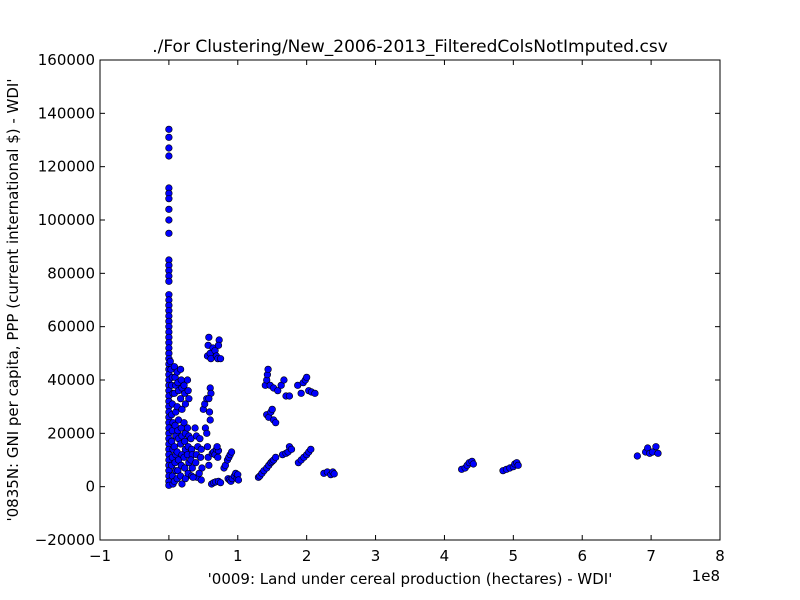 The height and width of the screenshot is (600, 800). I want to click on x-tick-label: 6, so click(582, 556).